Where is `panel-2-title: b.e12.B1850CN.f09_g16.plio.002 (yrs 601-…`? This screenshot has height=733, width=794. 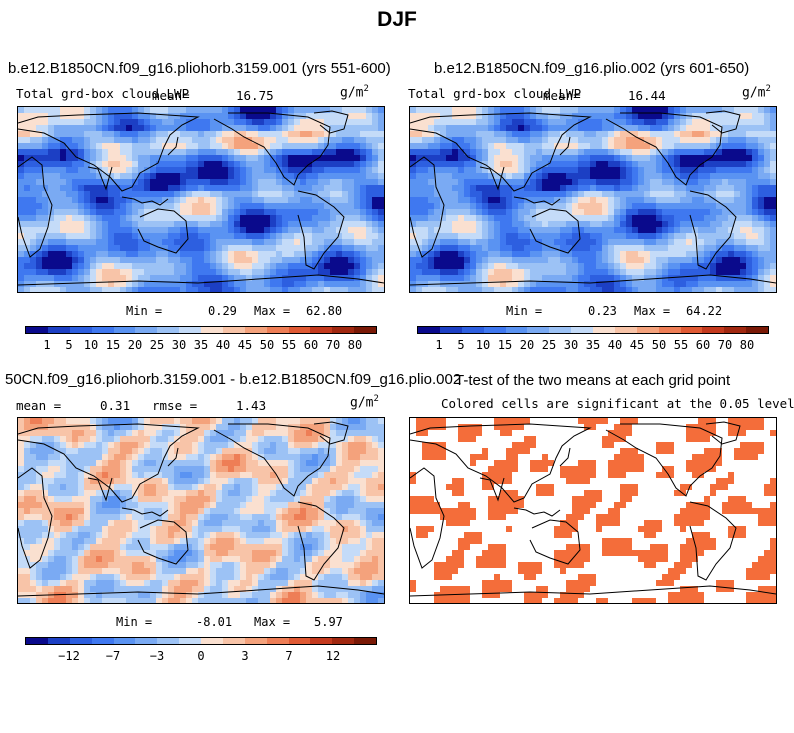
panel-2-title: b.e12.B1850CN.f09_g16.plio.002 (yrs 601-… is located at coordinates (592, 68).